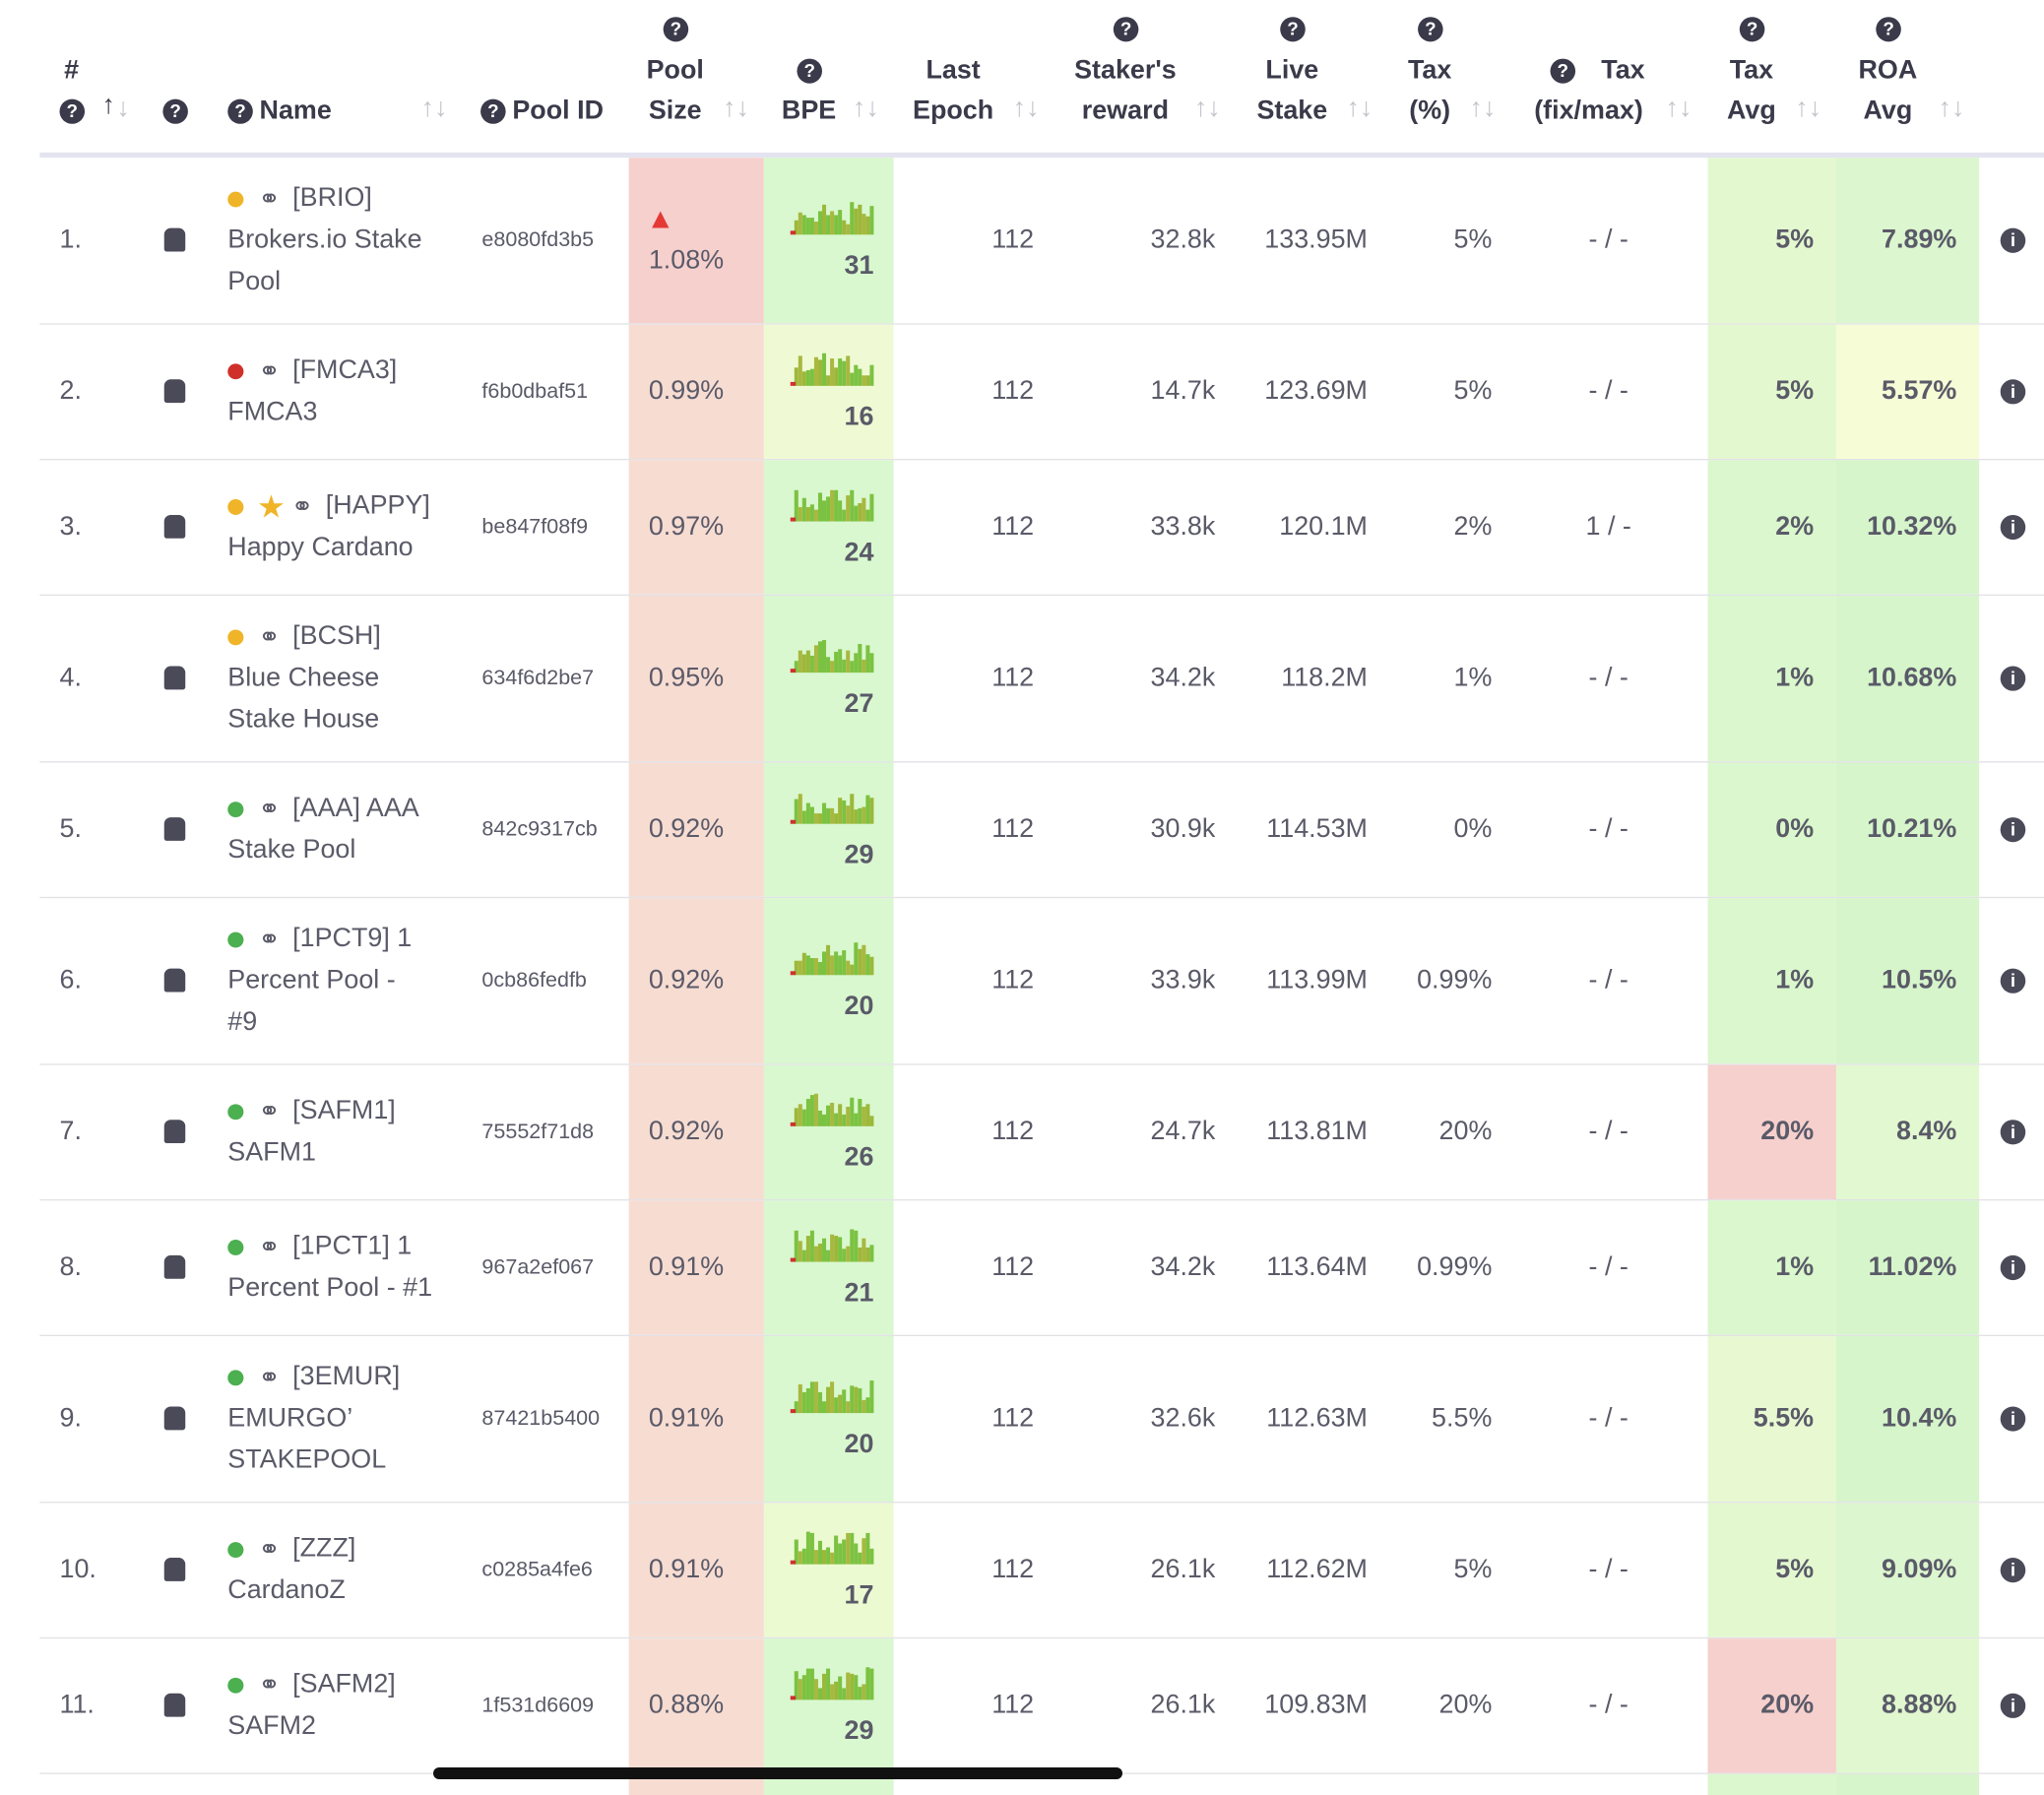 The width and height of the screenshot is (2044, 1795). I want to click on column-header: #, so click(72, 70).